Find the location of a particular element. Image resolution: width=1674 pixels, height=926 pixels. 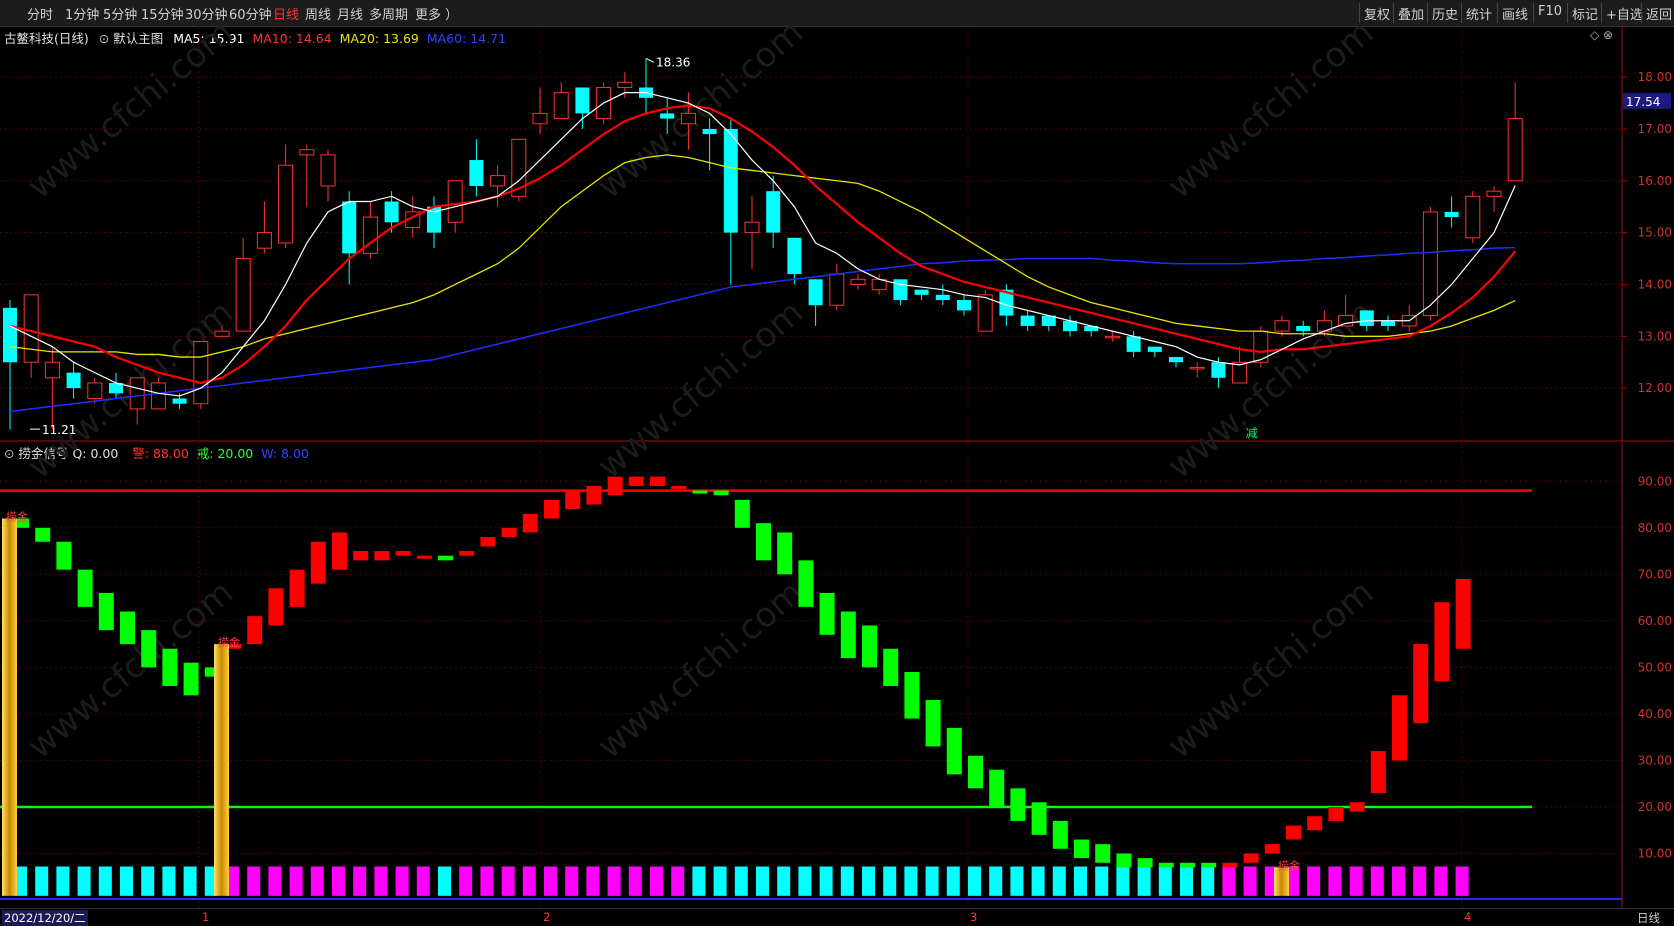

cursor-date: 2022/12/20/二 is located at coordinates (45, 918).